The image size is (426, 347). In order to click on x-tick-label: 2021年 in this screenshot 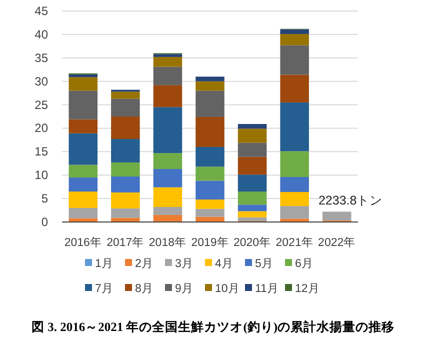, I will do `click(295, 242)`.